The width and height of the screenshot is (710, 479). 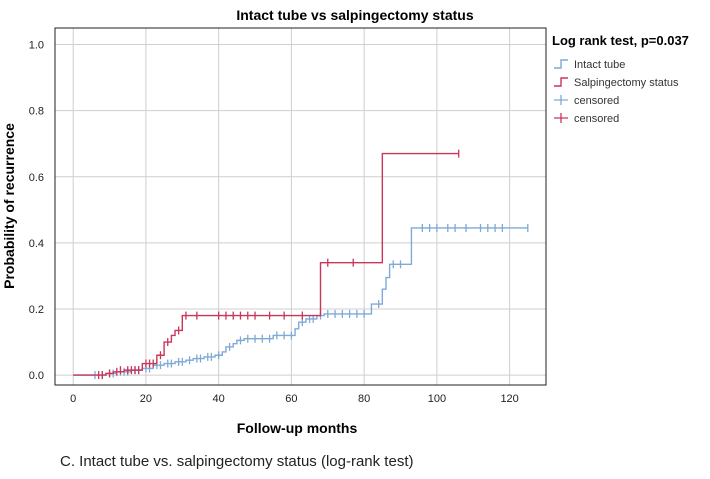 I want to click on x-tick-label-5: 100, so click(x=437, y=399).